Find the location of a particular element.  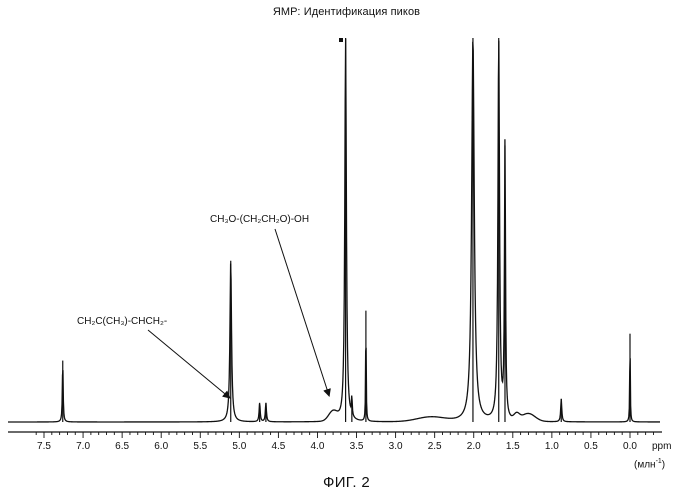

x-tick-label: 5.0 is located at coordinates (239, 446).